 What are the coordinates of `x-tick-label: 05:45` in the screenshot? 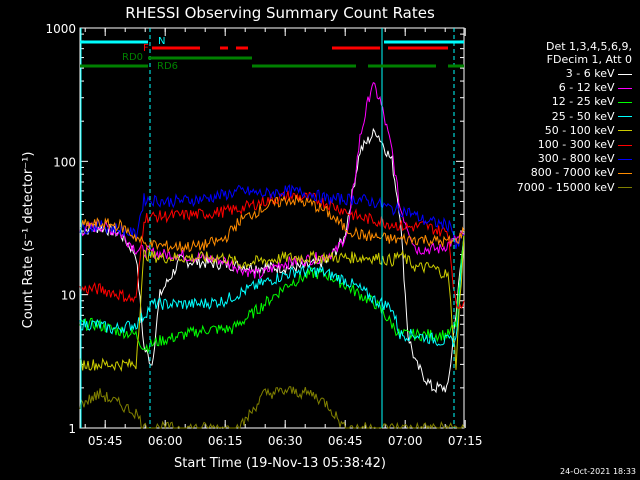 It's located at (105, 441).